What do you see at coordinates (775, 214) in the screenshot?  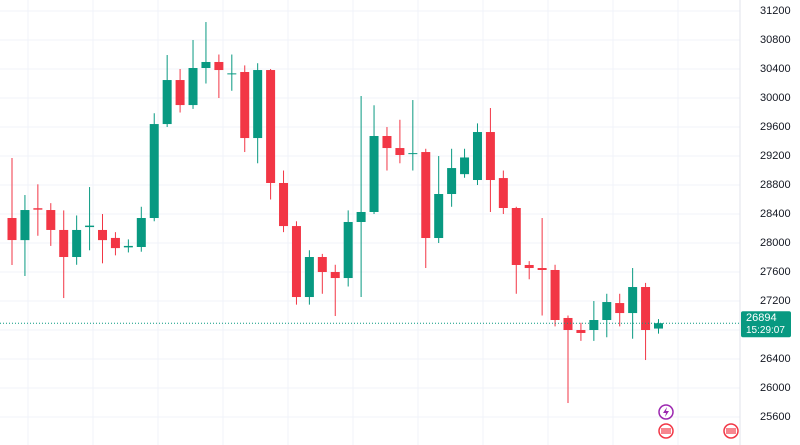 I see `y-tick-label: 28400` at bounding box center [775, 214].